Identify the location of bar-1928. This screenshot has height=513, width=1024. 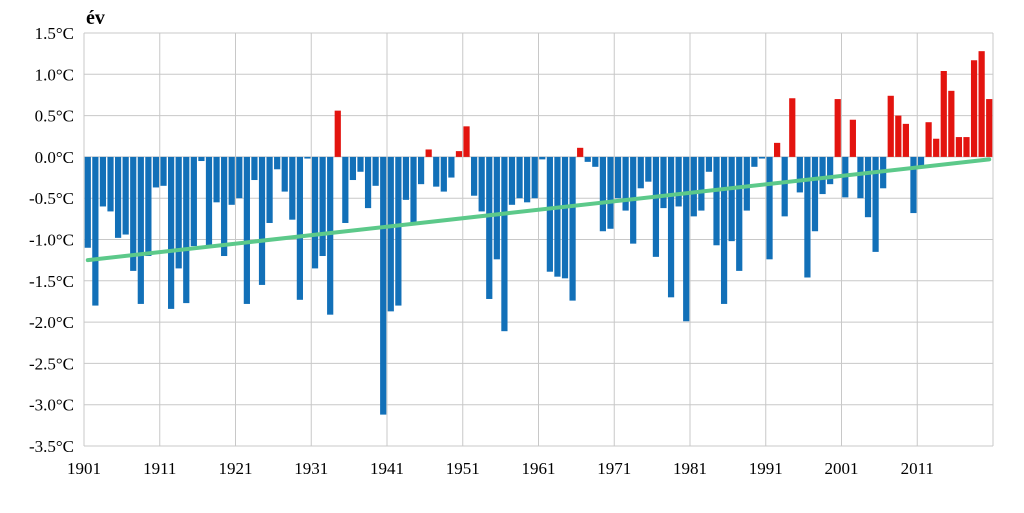
(292, 188).